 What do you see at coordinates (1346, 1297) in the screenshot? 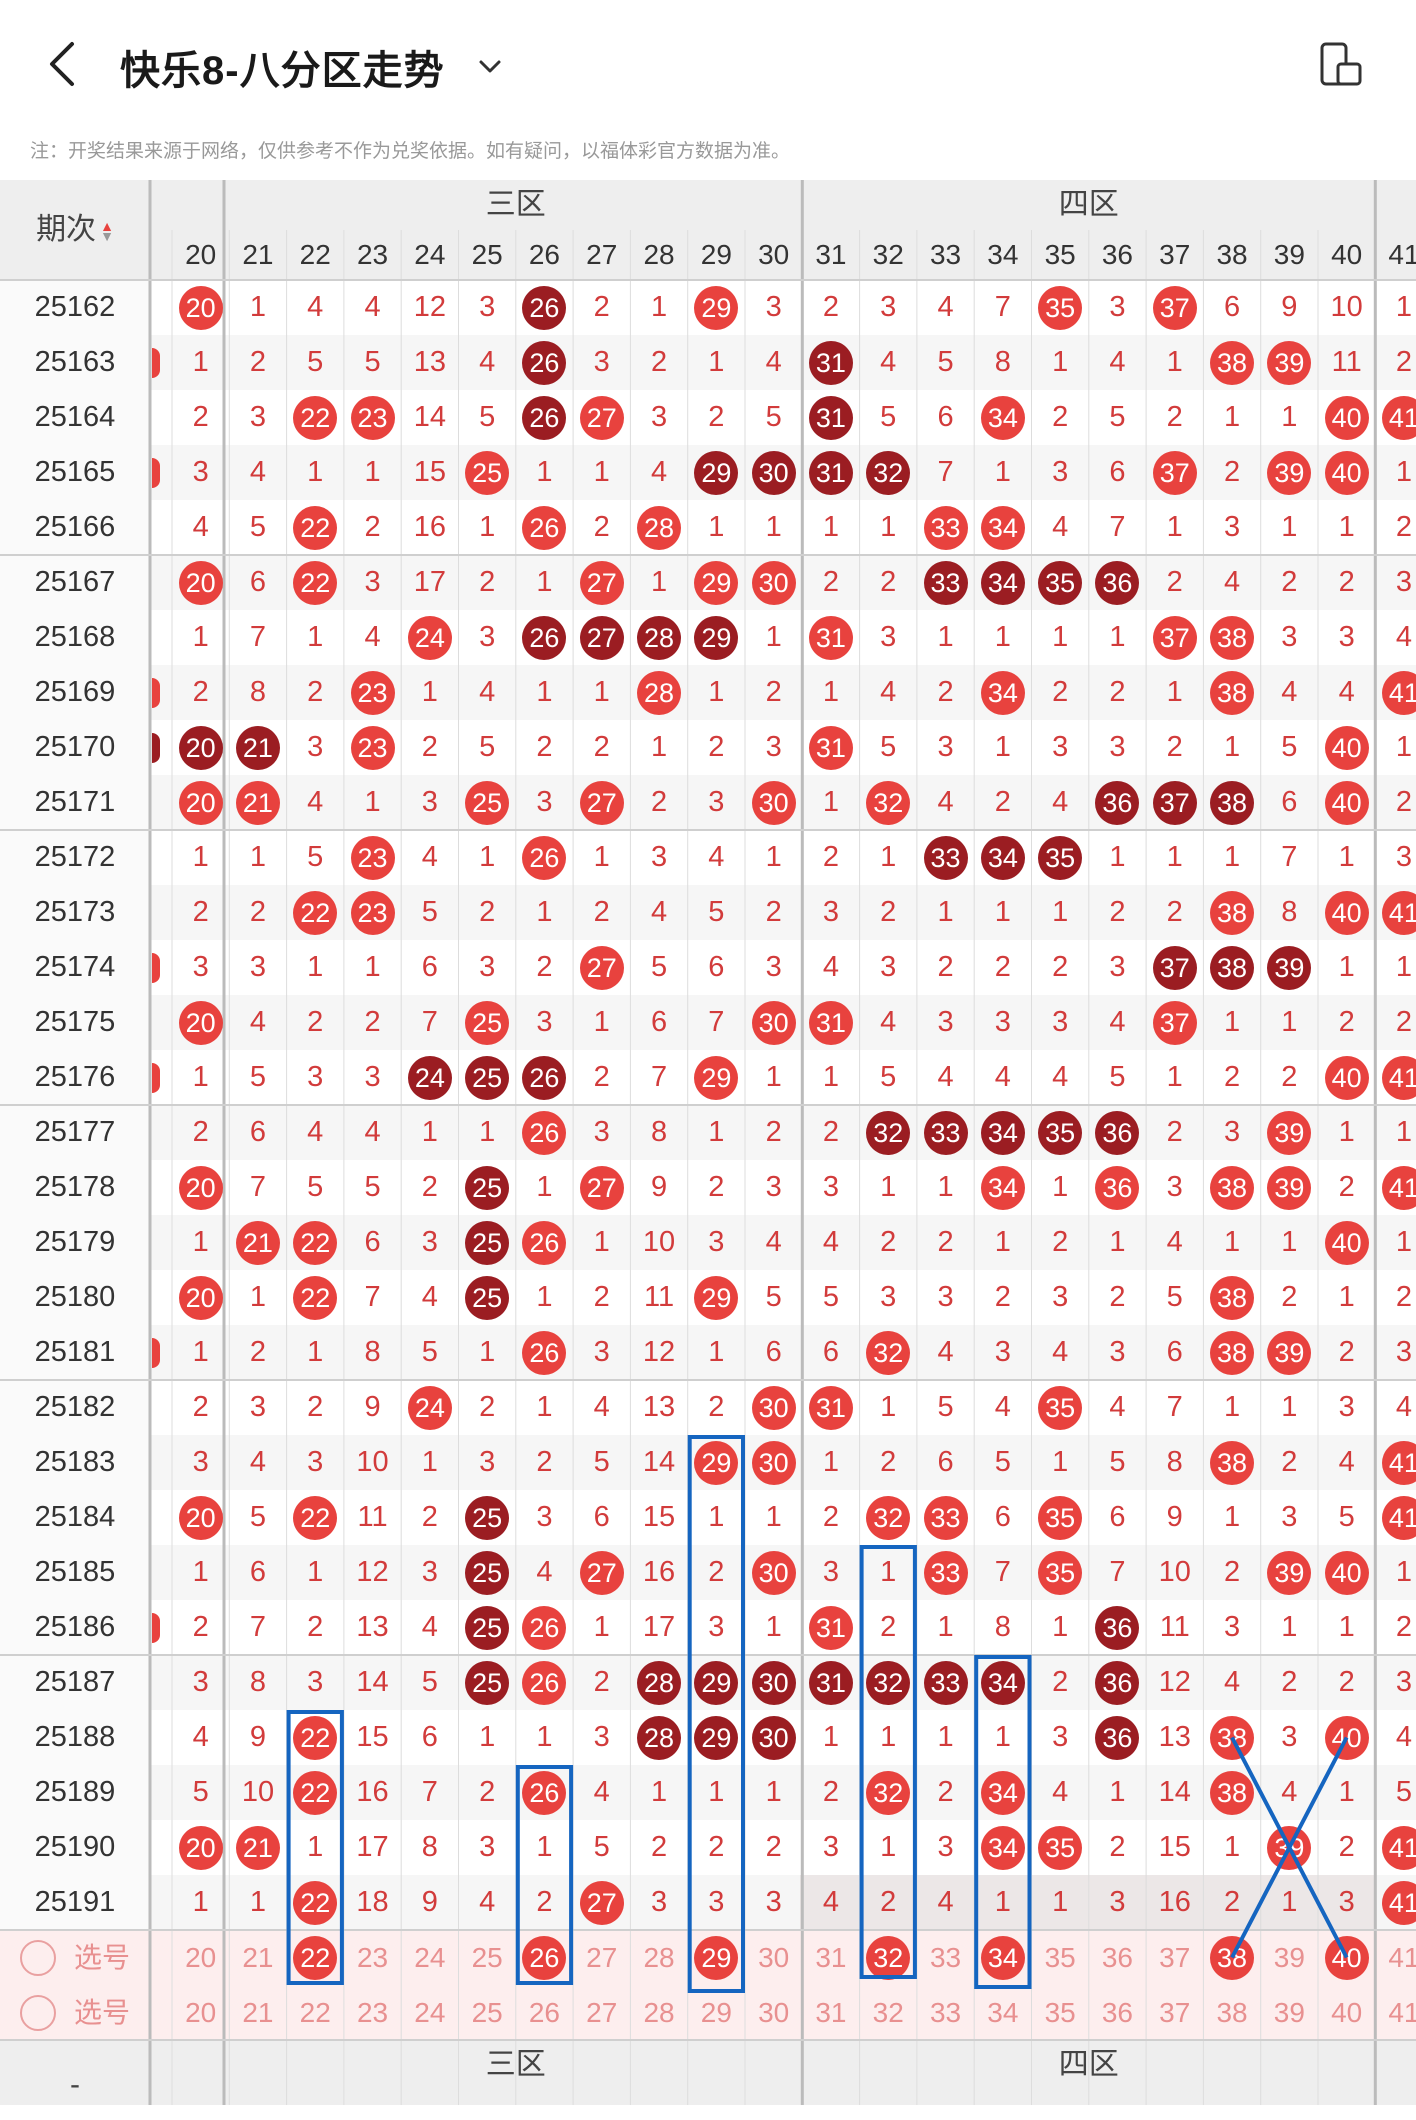
I see `trend-cell-40: 1` at bounding box center [1346, 1297].